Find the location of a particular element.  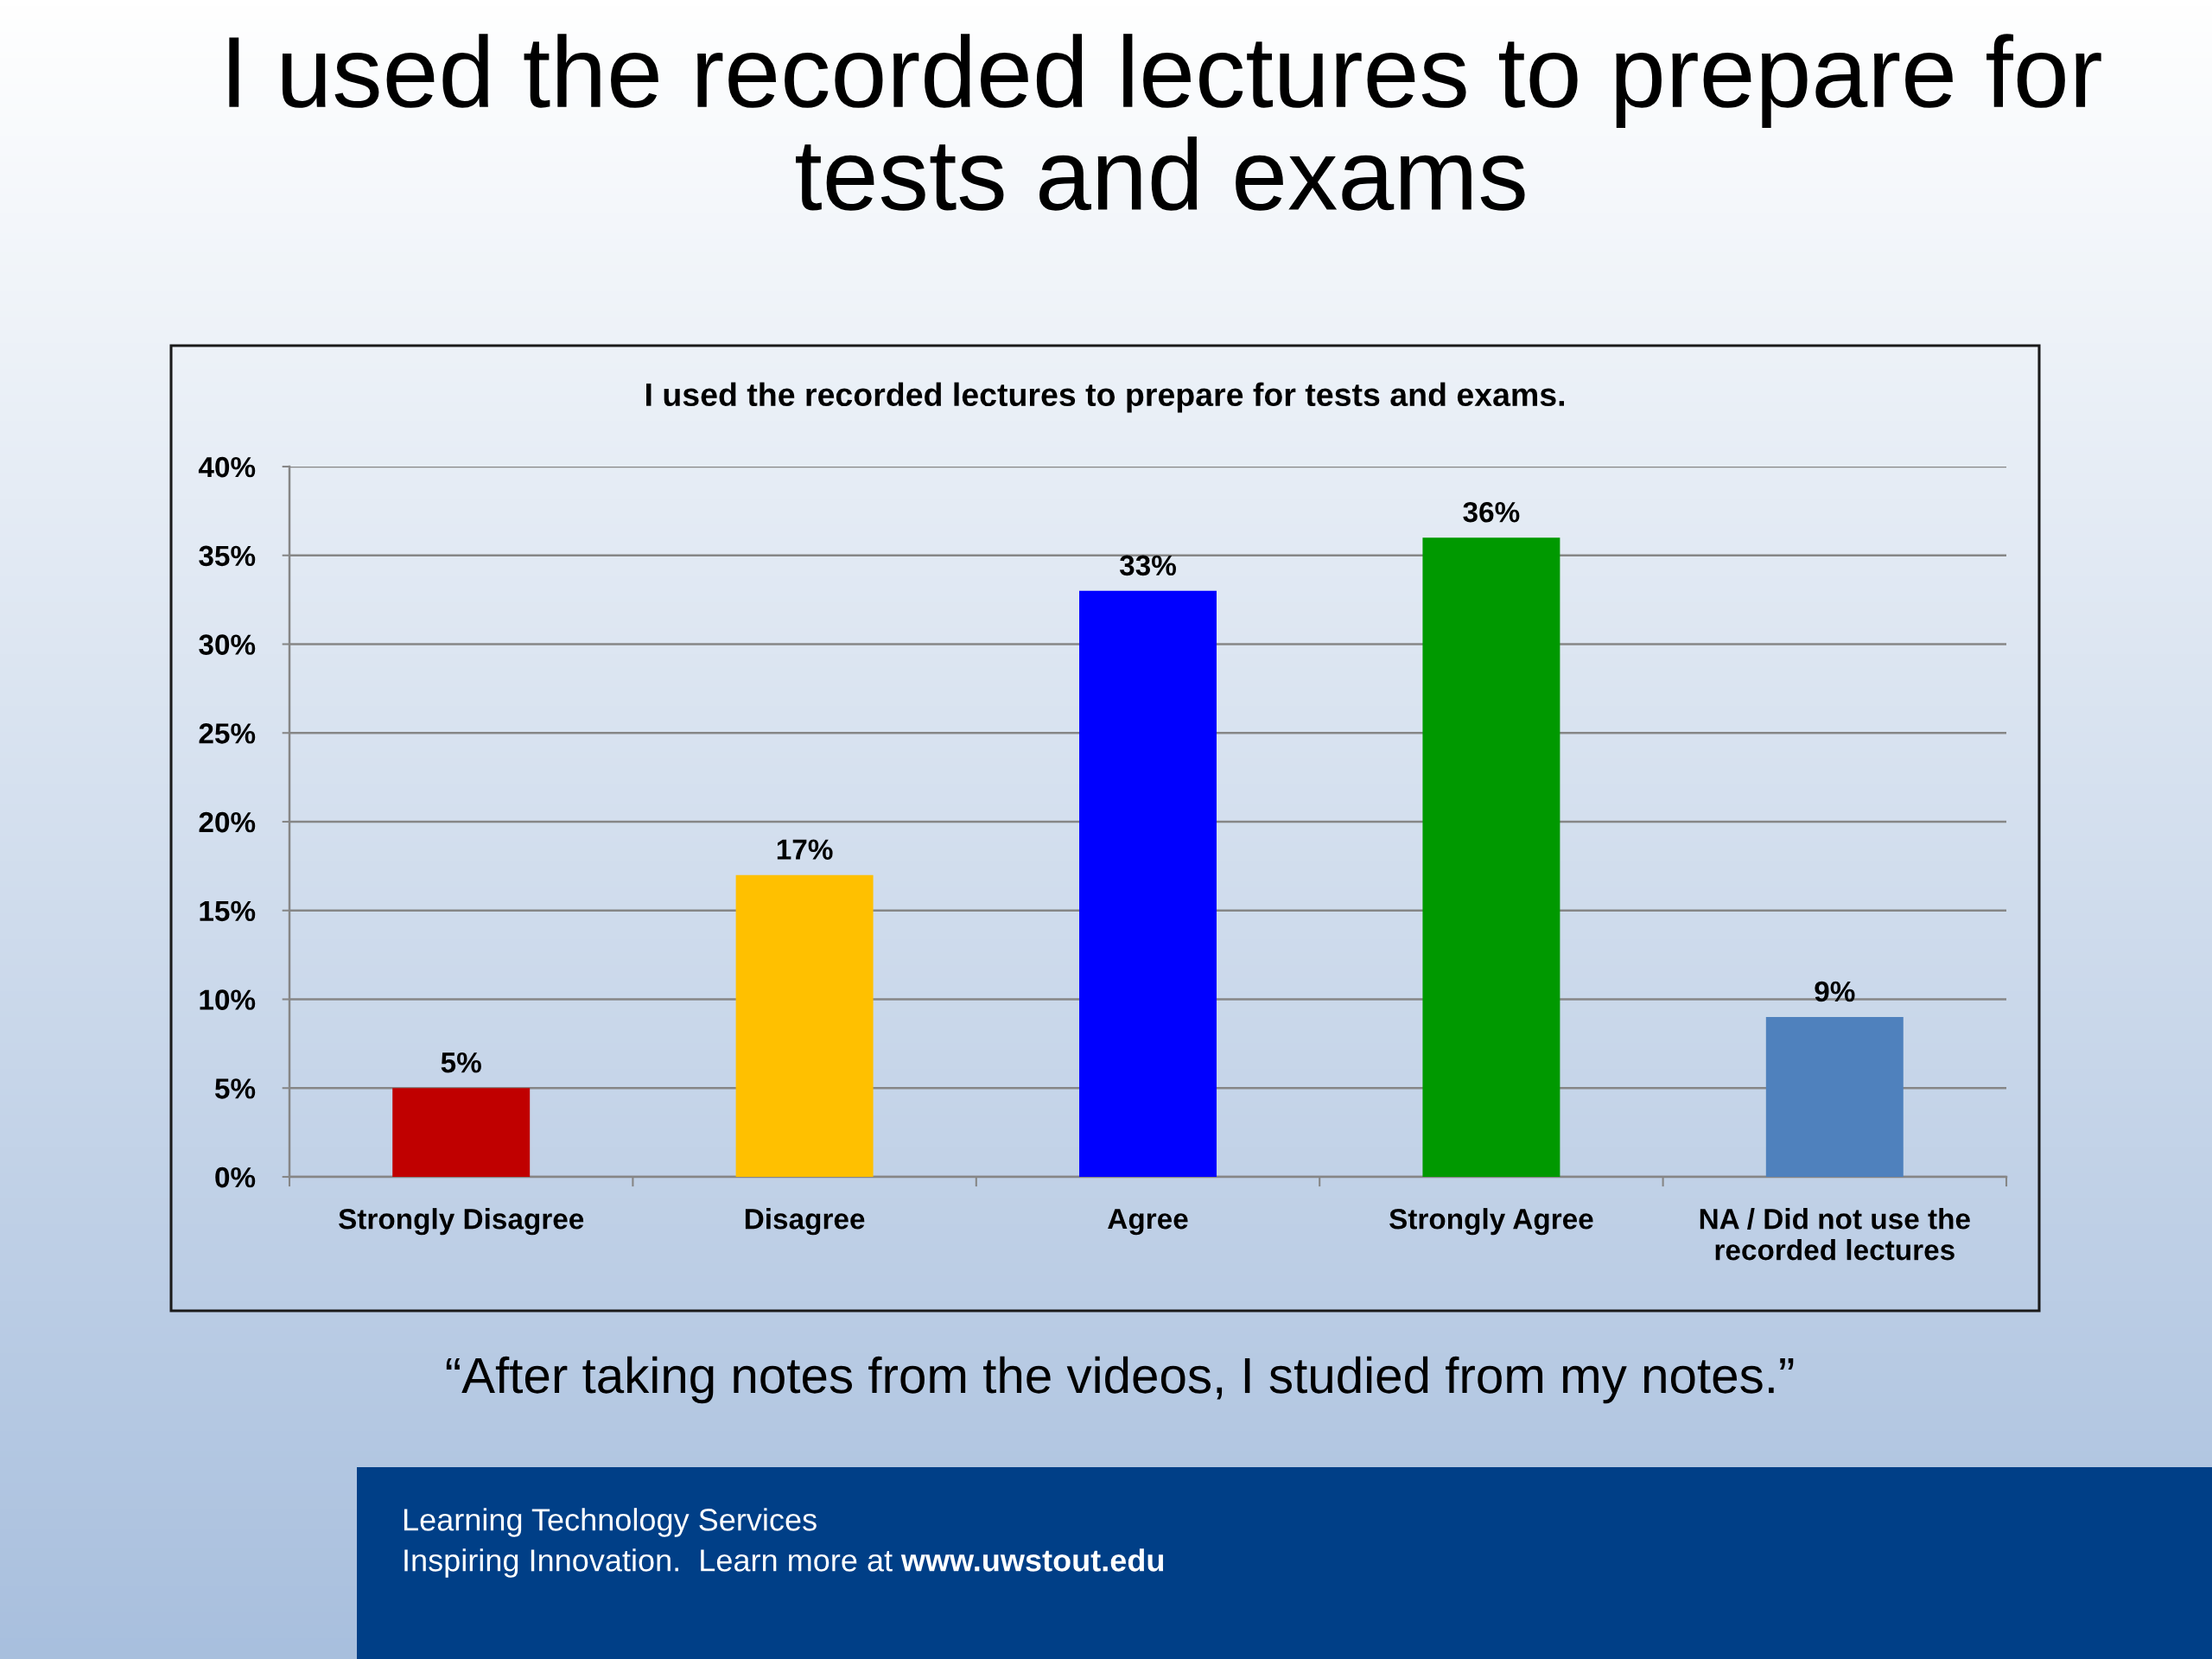

y-tick-label: 25% is located at coordinates (227, 733).